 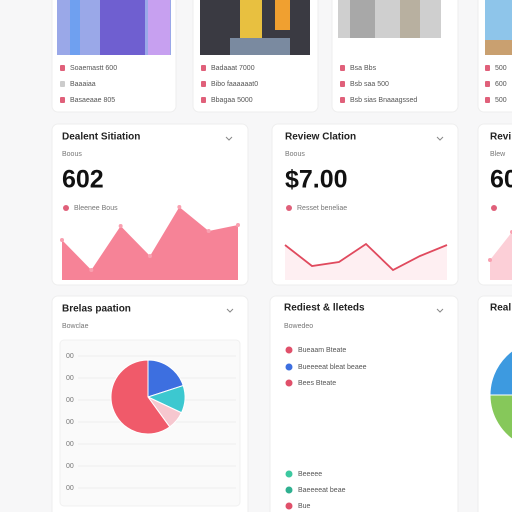 I want to click on card-subtitle: Blew, so click(x=498, y=154).